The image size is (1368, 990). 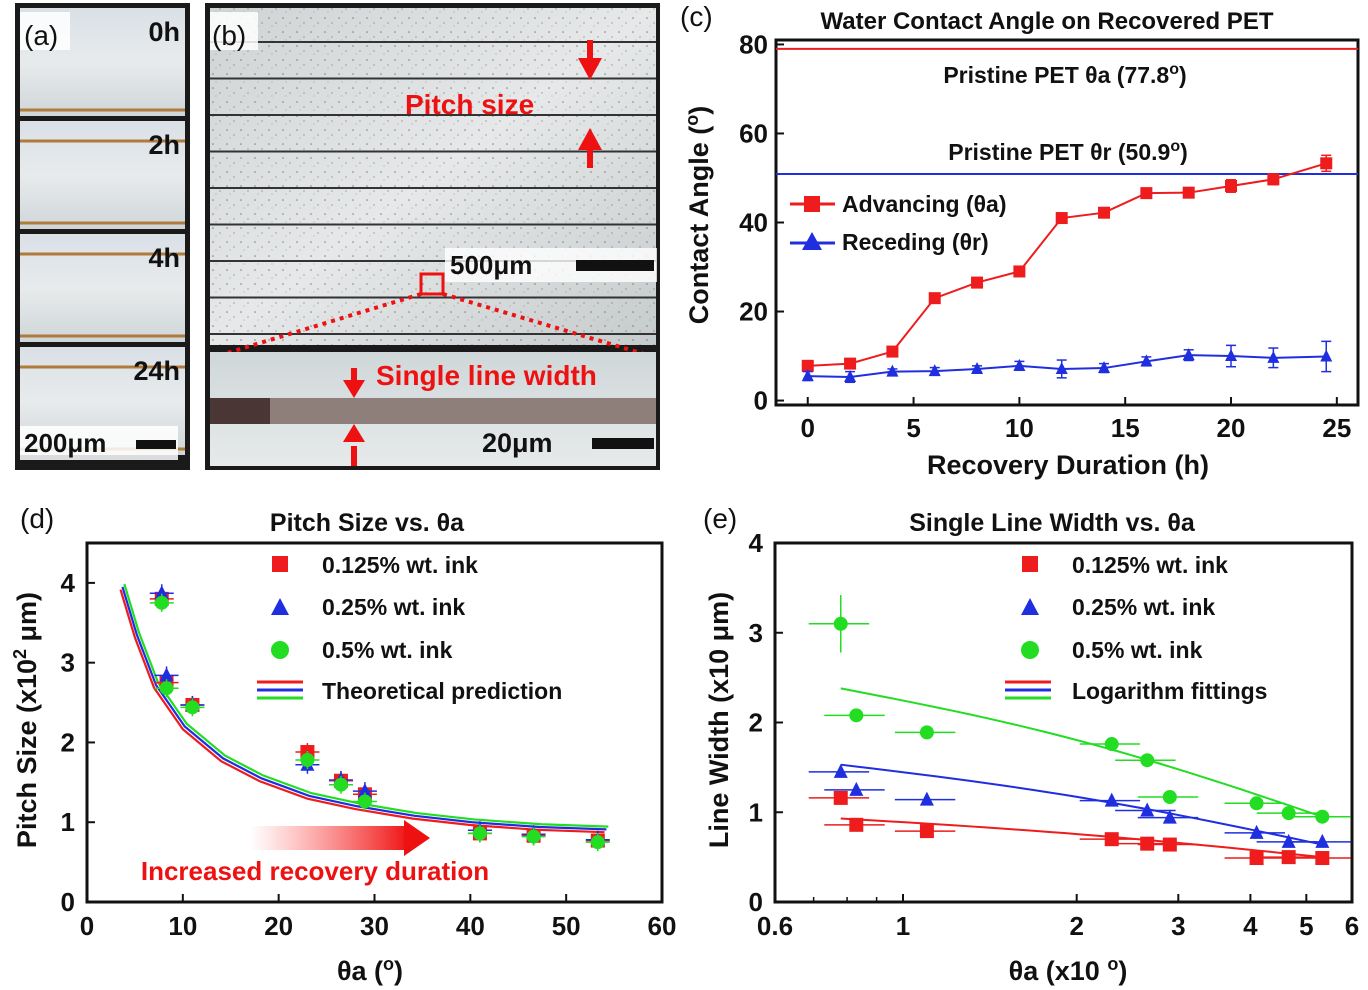 I want to click on panel-d-label: (d), so click(x=37, y=518).